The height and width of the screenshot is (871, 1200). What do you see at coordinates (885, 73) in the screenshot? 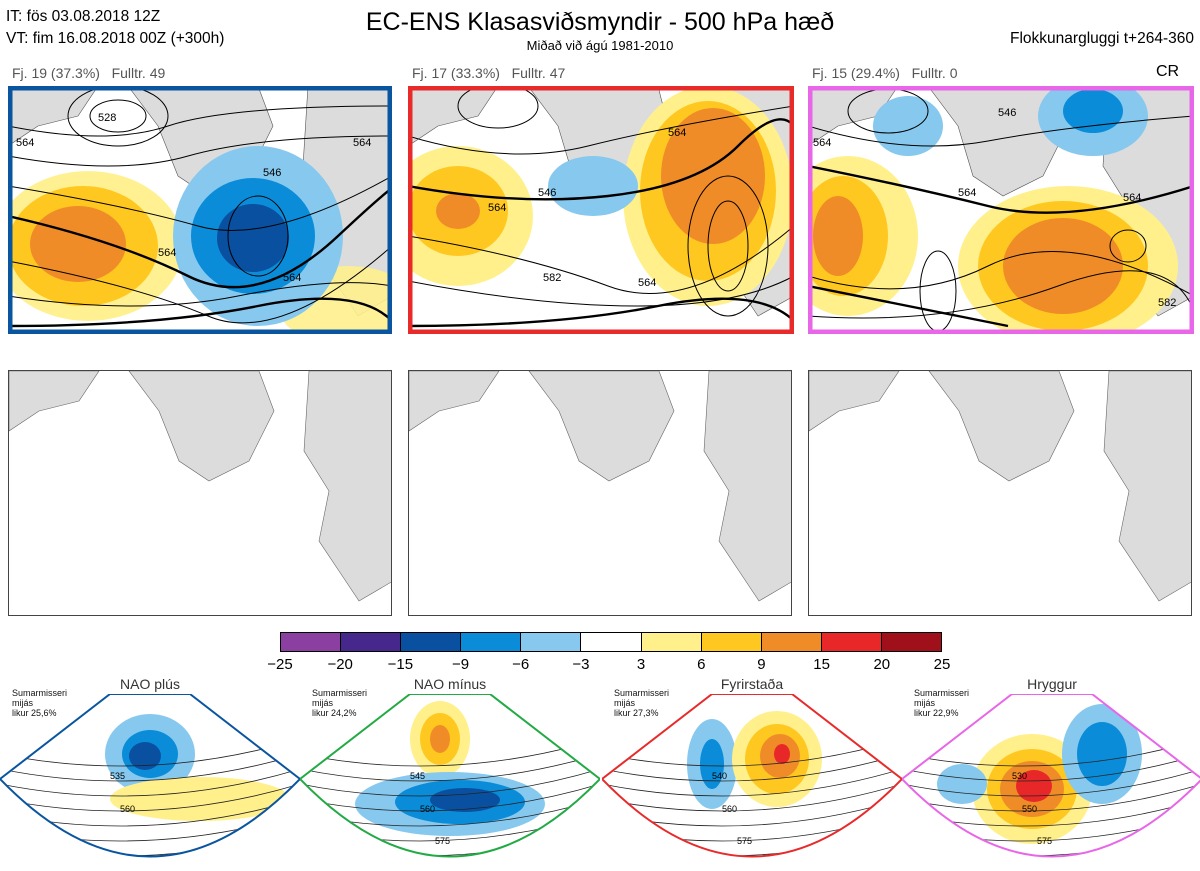
I see `cluster-3-label: Fj. 15 (29.4%) Fulltr. 0` at bounding box center [885, 73].